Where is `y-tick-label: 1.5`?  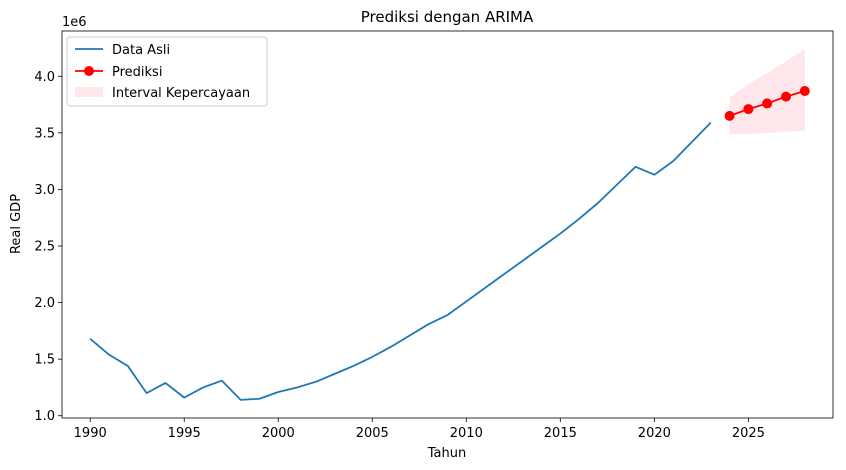 y-tick-label: 1.5 is located at coordinates (44, 360).